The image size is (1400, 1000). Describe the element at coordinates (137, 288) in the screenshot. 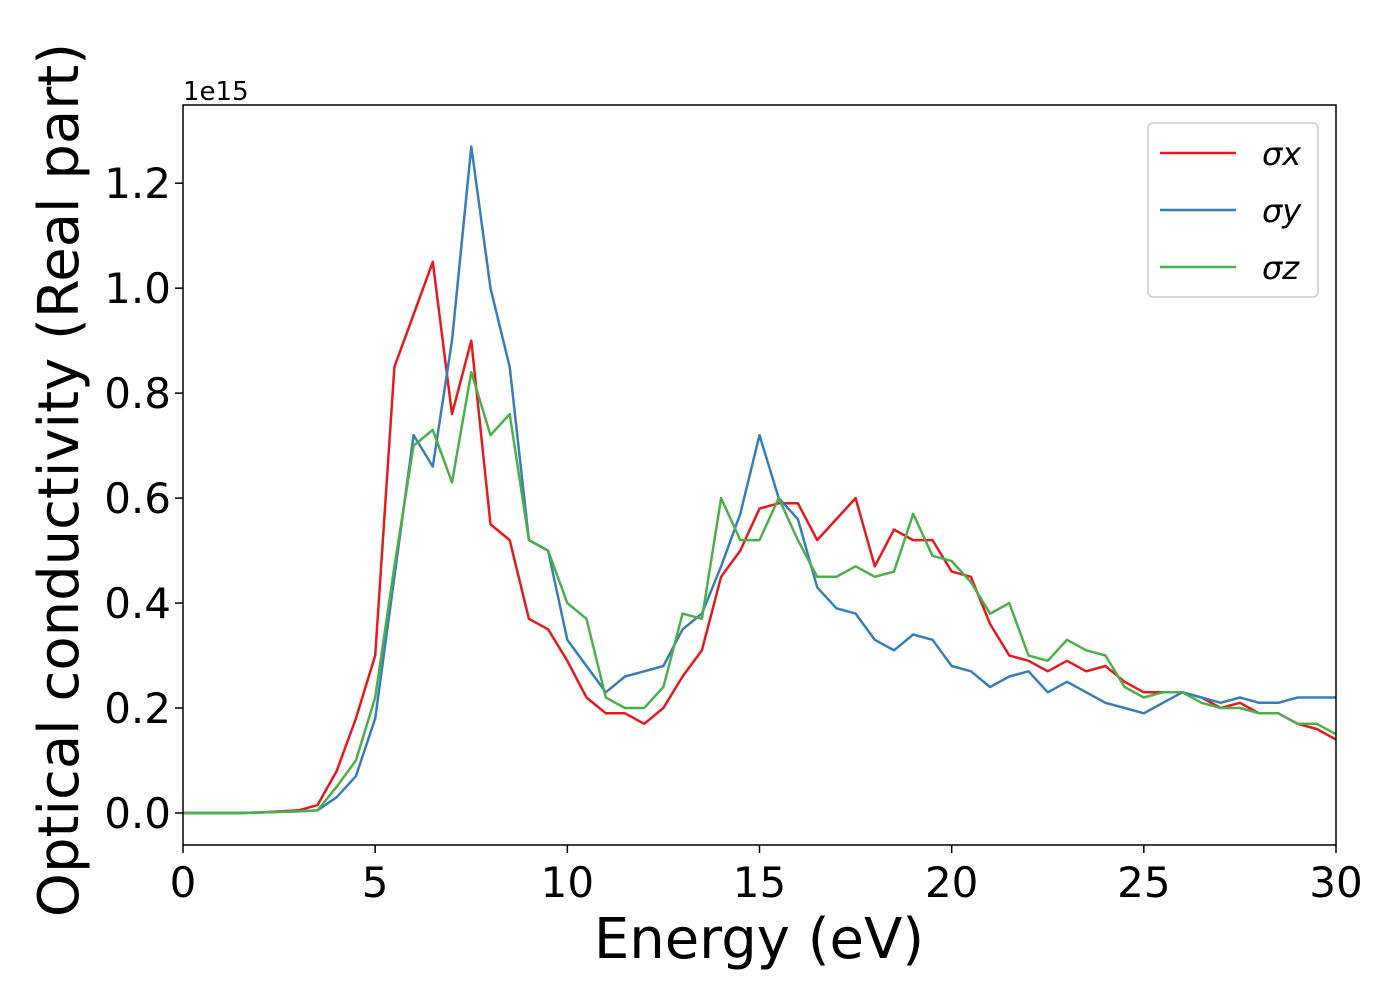

I see `y-tick-label: 1.0` at that location.